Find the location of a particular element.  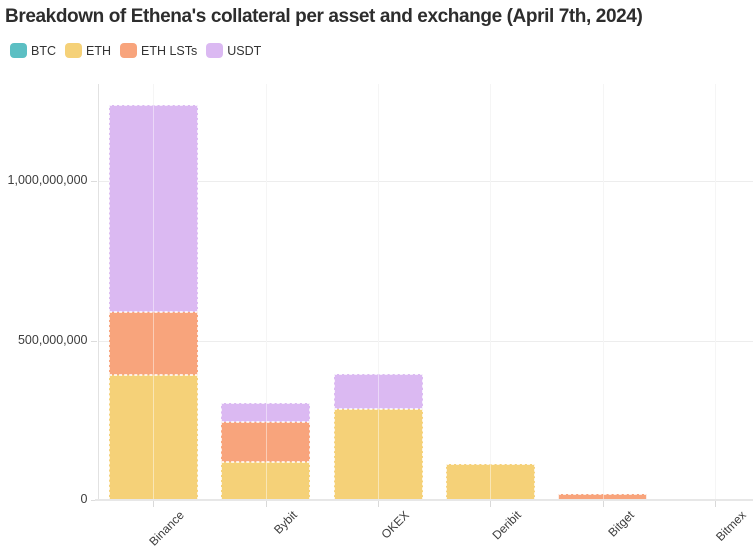

gridline-overlay-deribit is located at coordinates (491, 292).